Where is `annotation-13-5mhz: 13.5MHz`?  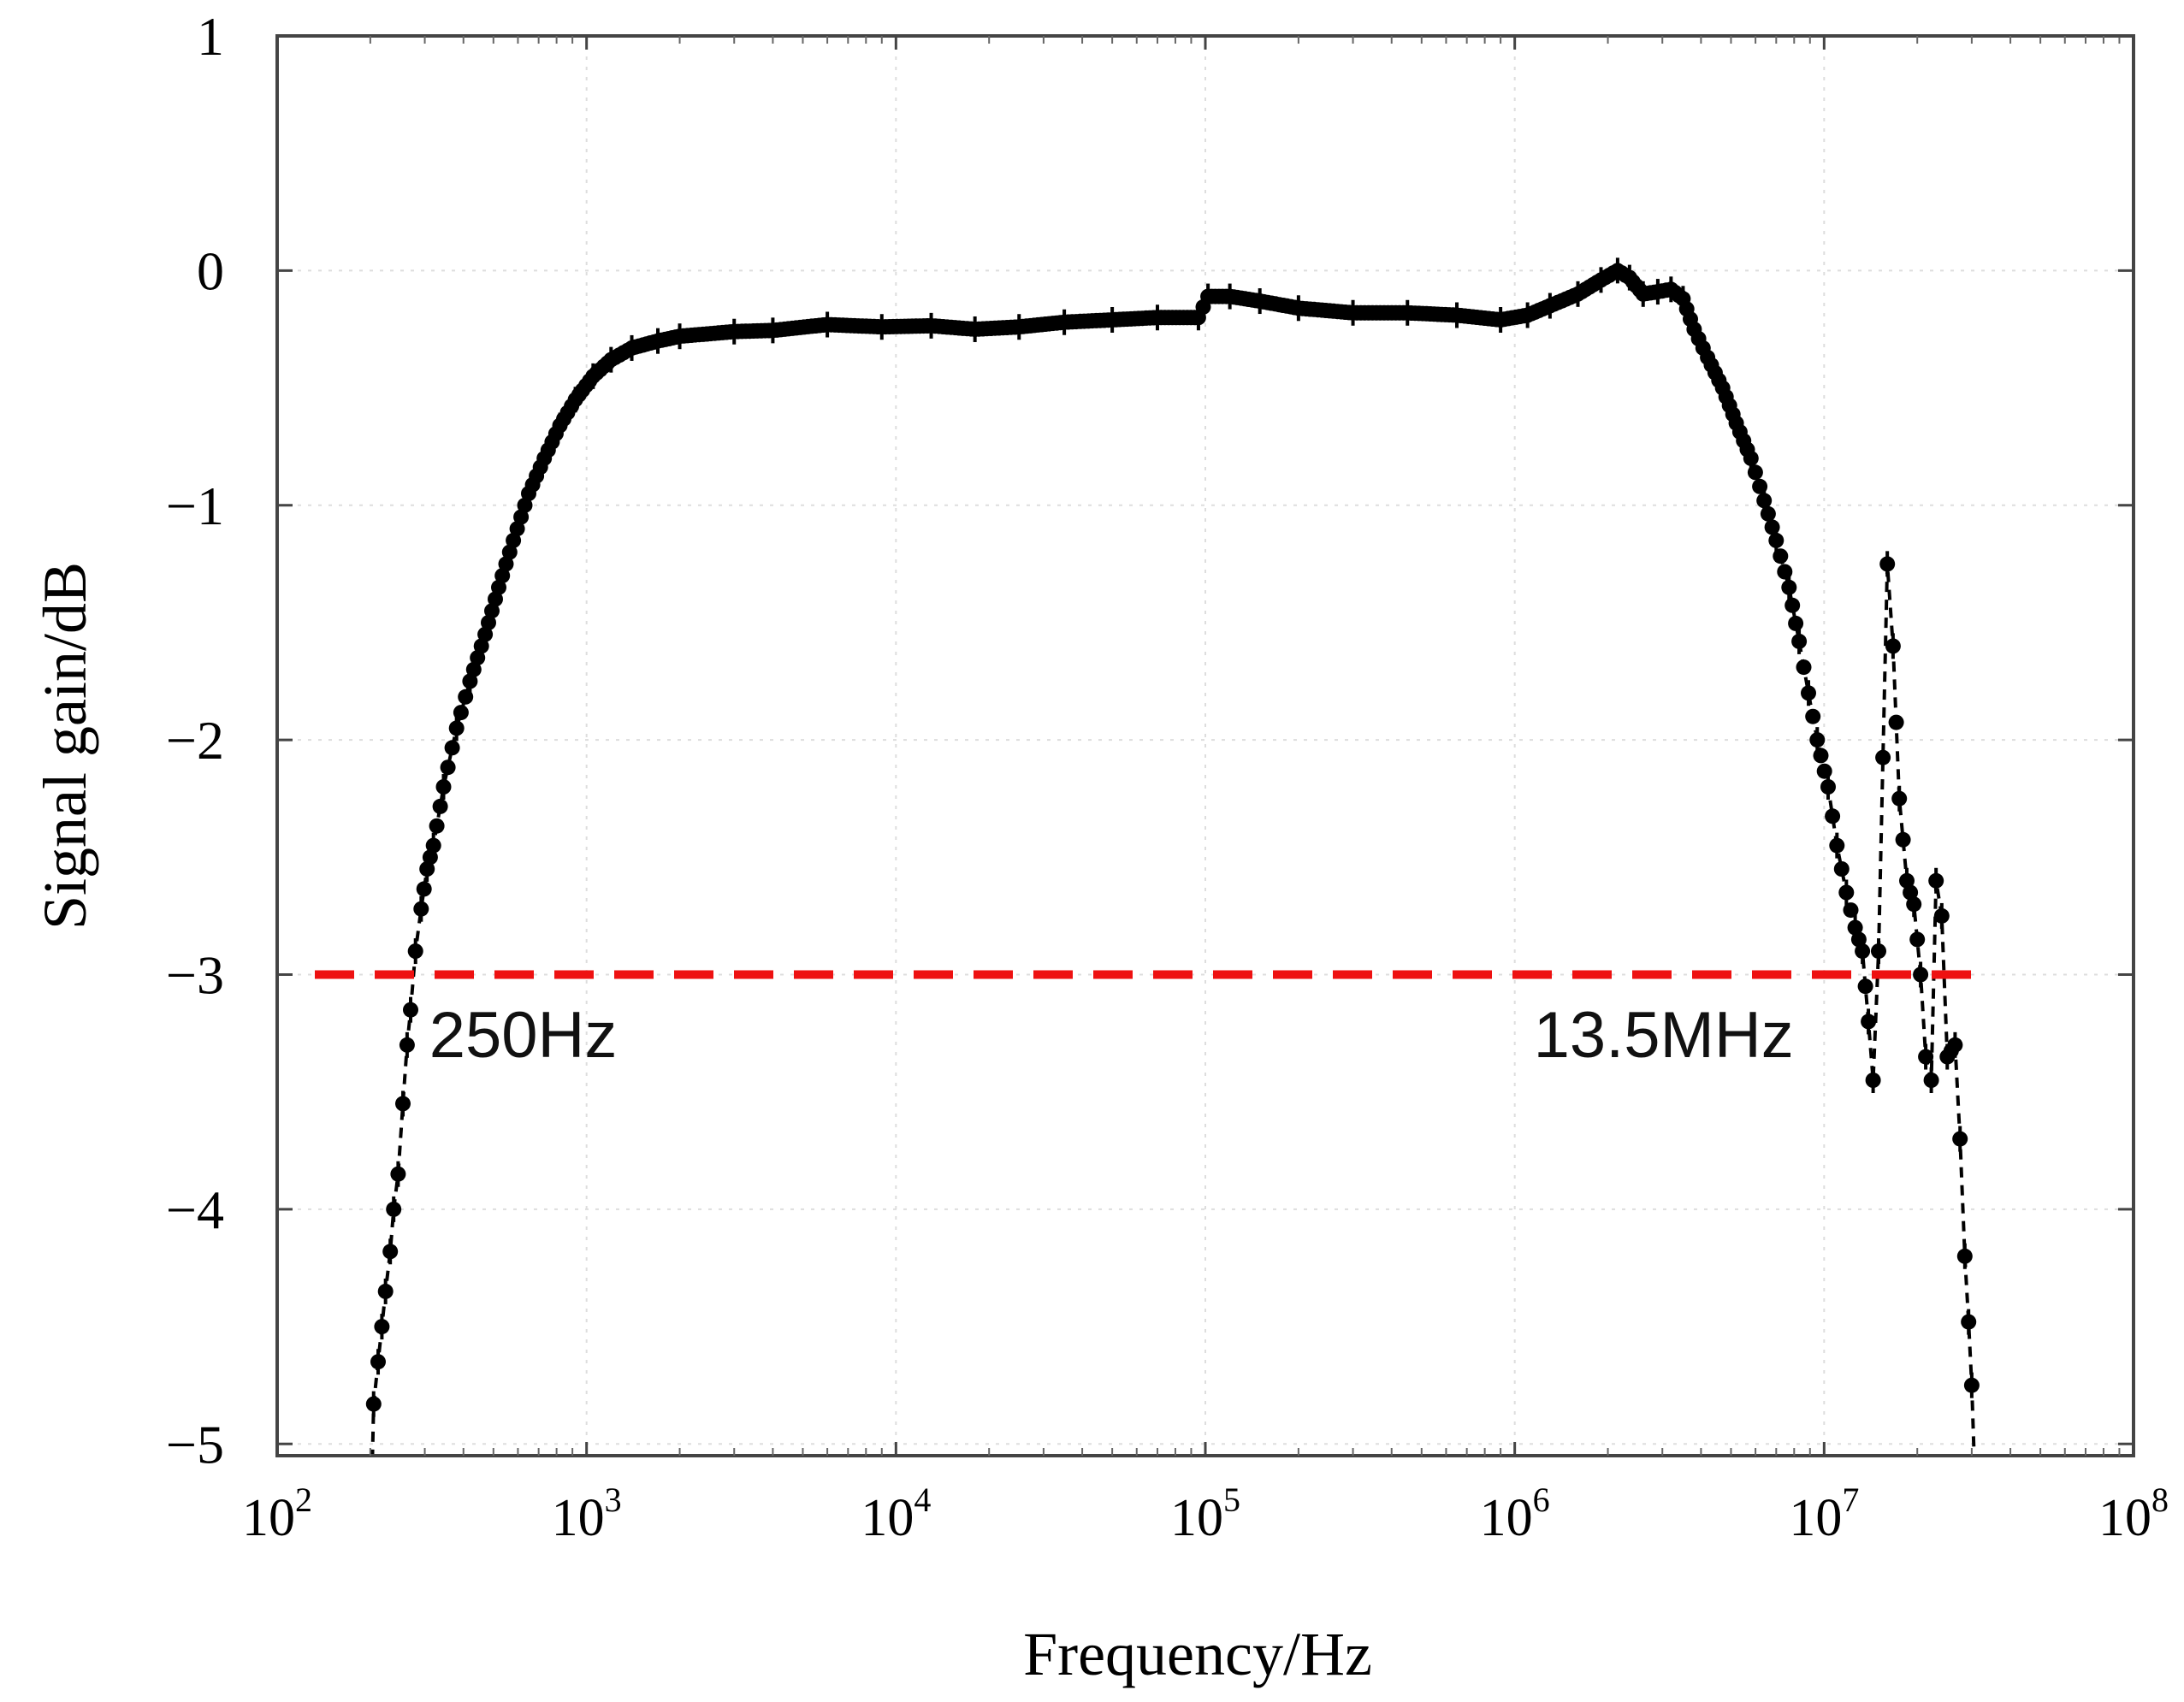
annotation-13-5mhz: 13.5MHz is located at coordinates (1664, 1035).